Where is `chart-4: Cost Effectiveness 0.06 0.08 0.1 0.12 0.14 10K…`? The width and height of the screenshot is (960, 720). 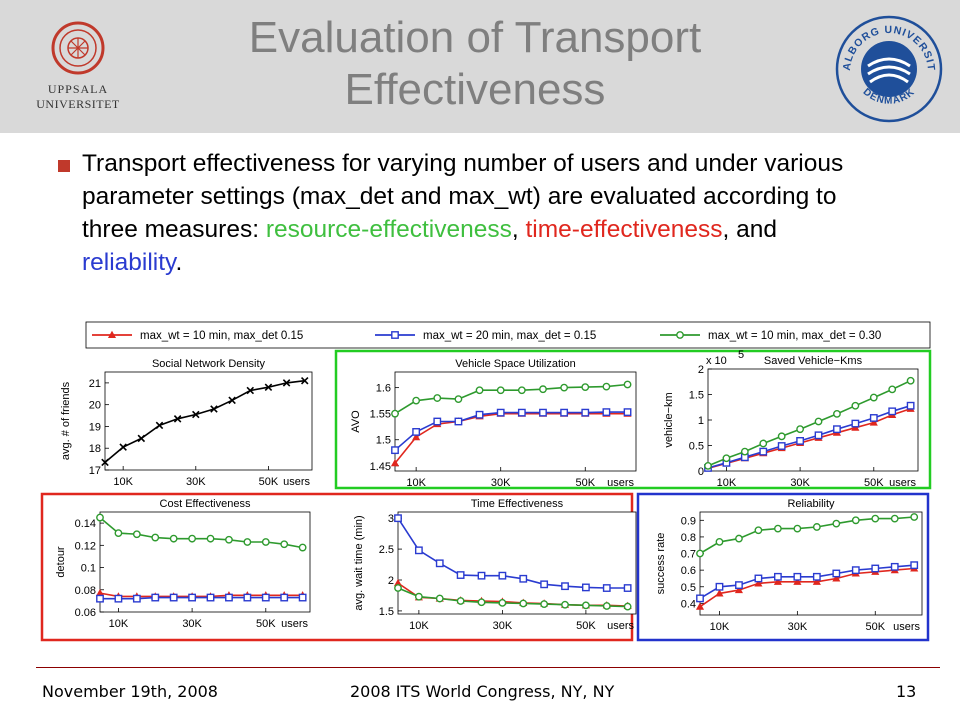 chart-4: Cost Effectiveness 0.06 0.08 0.1 0.12 0.14 10K… is located at coordinates (183, 564).